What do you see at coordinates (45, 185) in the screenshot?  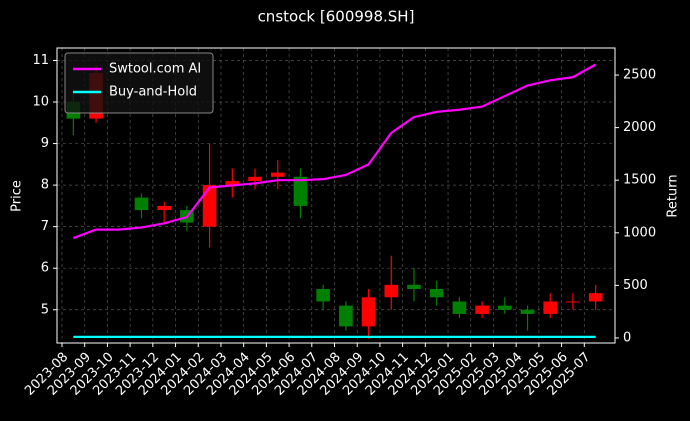 I see `y-tick-label: 8` at bounding box center [45, 185].